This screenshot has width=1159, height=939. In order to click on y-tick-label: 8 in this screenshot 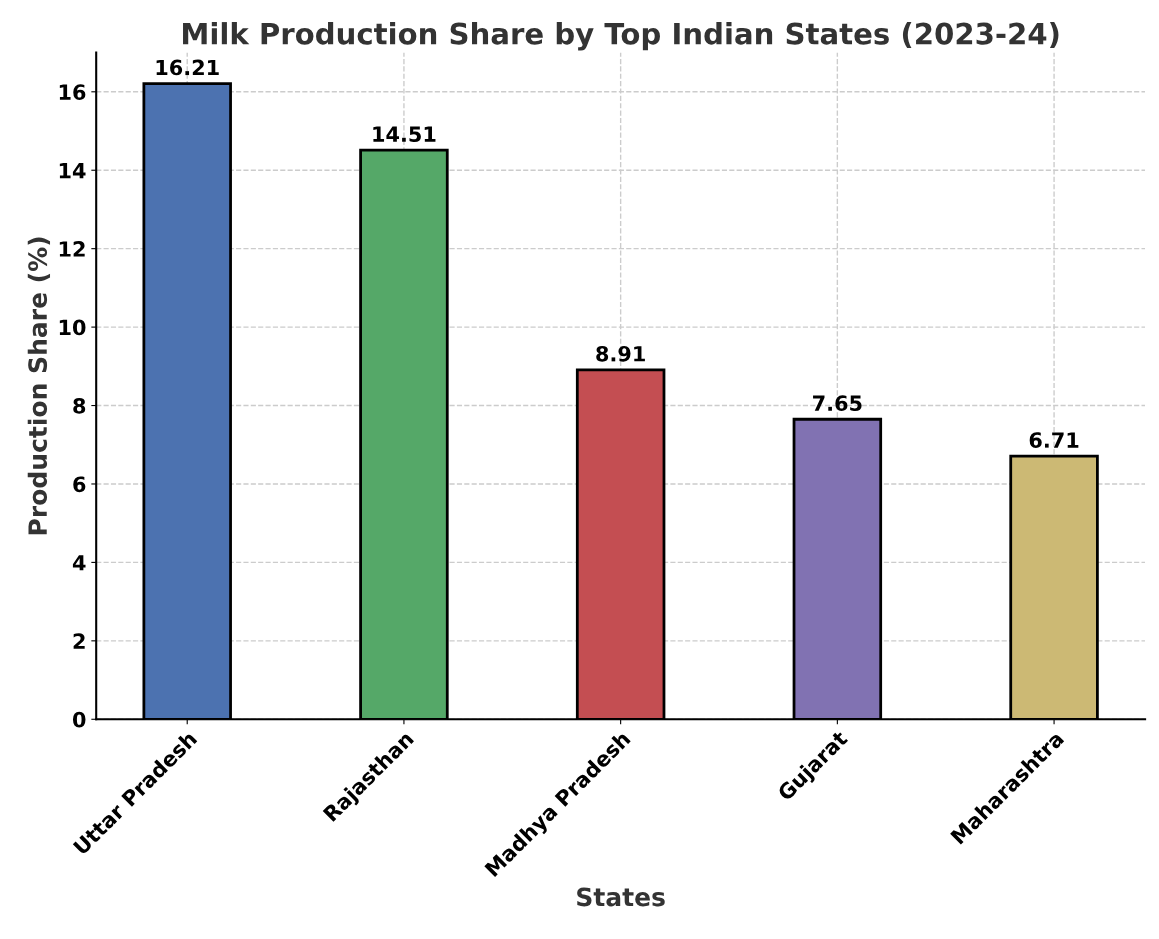, I will do `click(79, 405)`.